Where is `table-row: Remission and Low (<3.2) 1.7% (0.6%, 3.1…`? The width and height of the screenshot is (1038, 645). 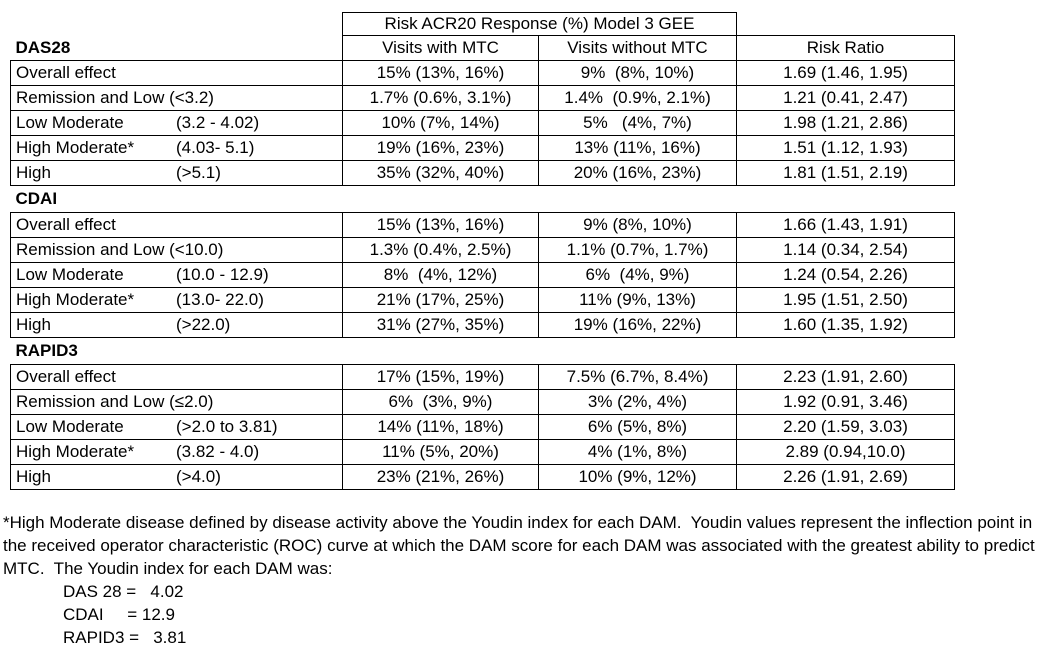 table-row: Remission and Low (<3.2) 1.7% (0.6%, 3.1… is located at coordinates (482, 98).